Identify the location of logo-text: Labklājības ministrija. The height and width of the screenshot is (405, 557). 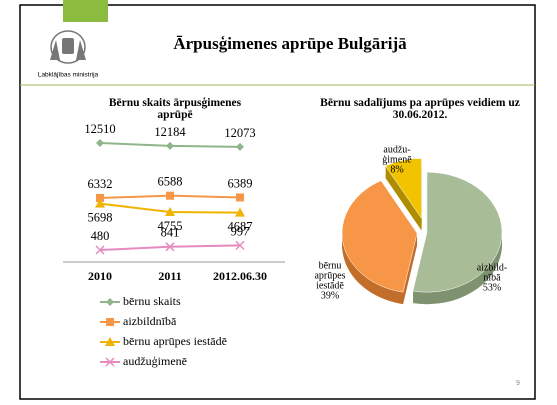
(68, 75).